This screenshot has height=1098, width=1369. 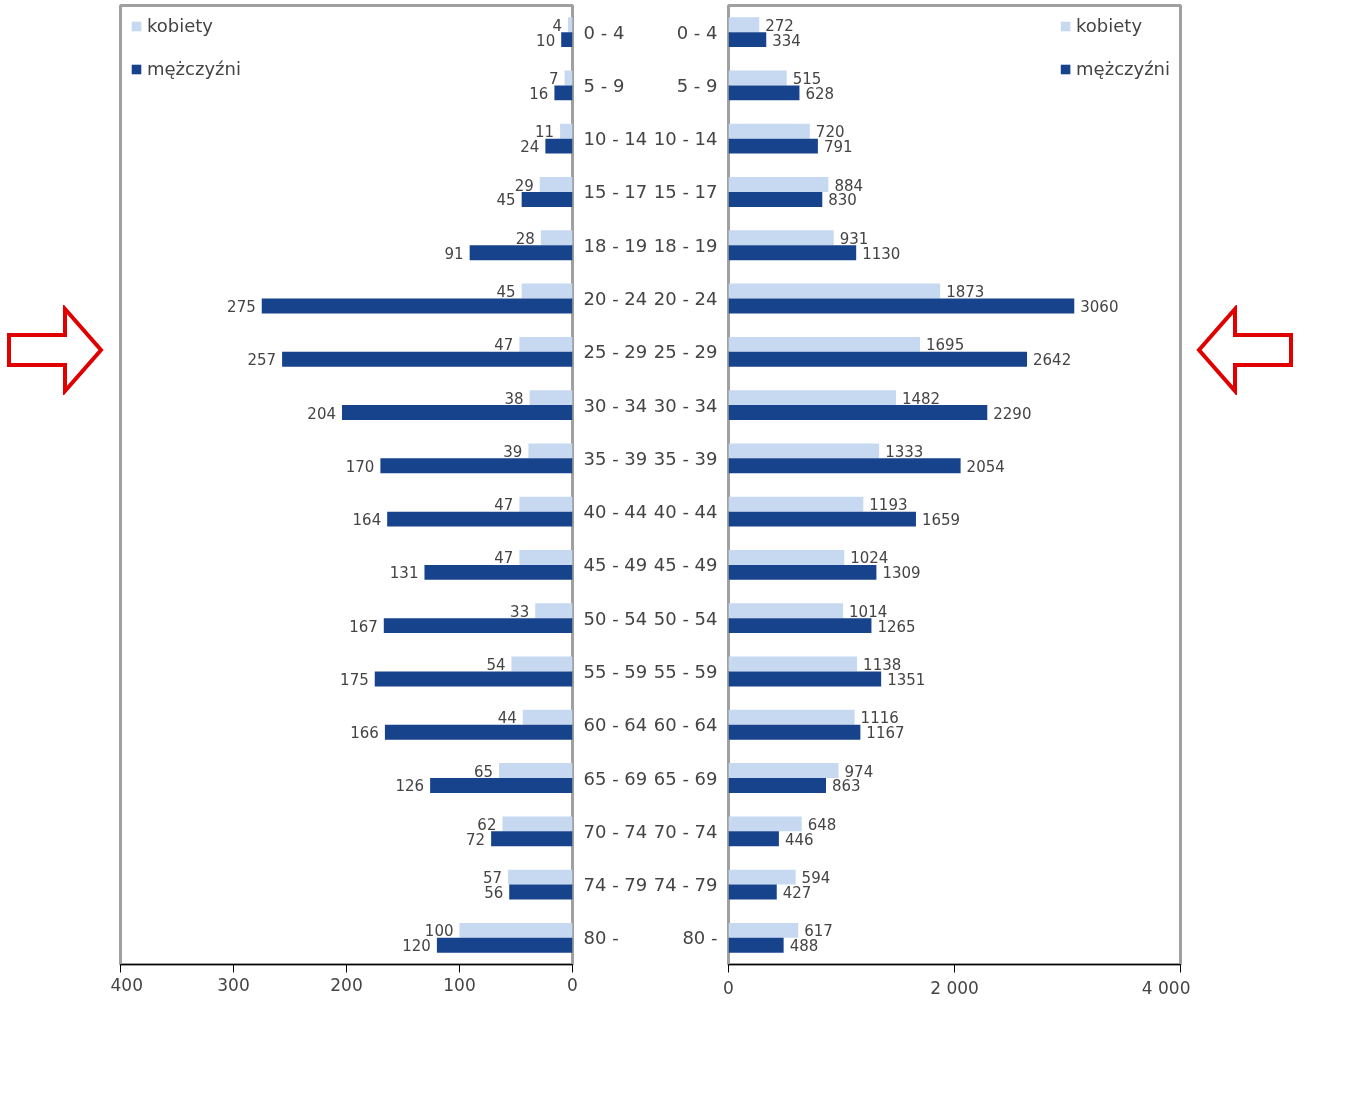 What do you see at coordinates (363, 626) in the screenshot?
I see `data-label: 167` at bounding box center [363, 626].